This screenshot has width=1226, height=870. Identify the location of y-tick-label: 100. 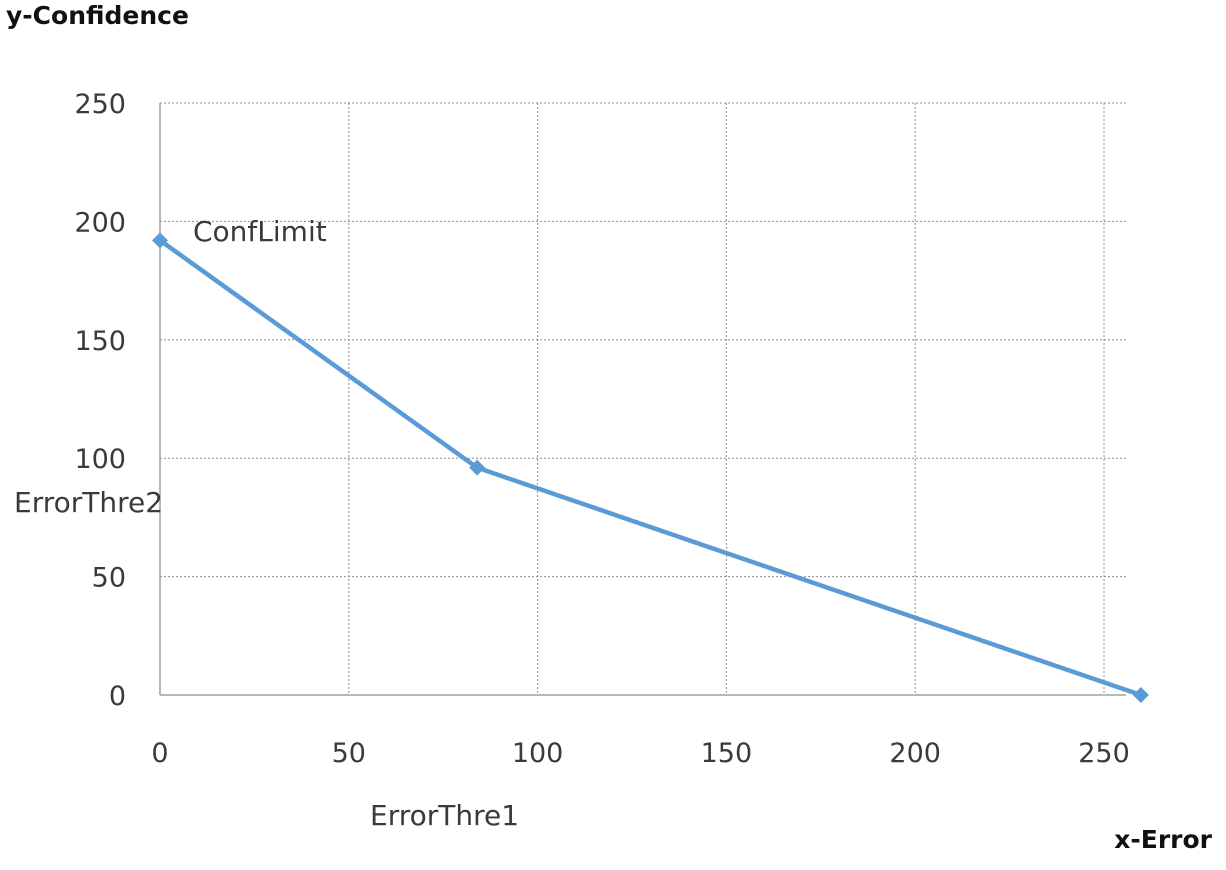
(100, 459).